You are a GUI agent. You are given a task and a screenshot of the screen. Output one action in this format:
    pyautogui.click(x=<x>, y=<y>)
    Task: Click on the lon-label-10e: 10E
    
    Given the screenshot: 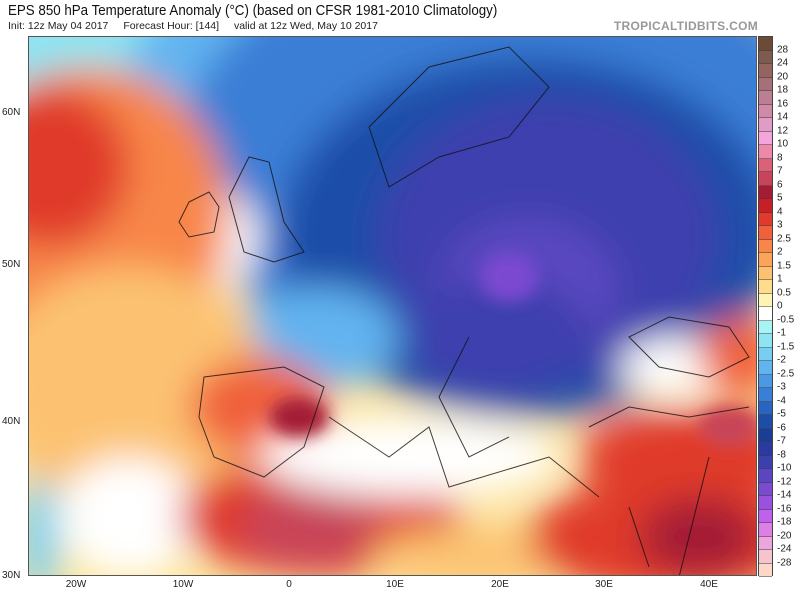 What is the action you would take?
    pyautogui.click(x=395, y=584)
    